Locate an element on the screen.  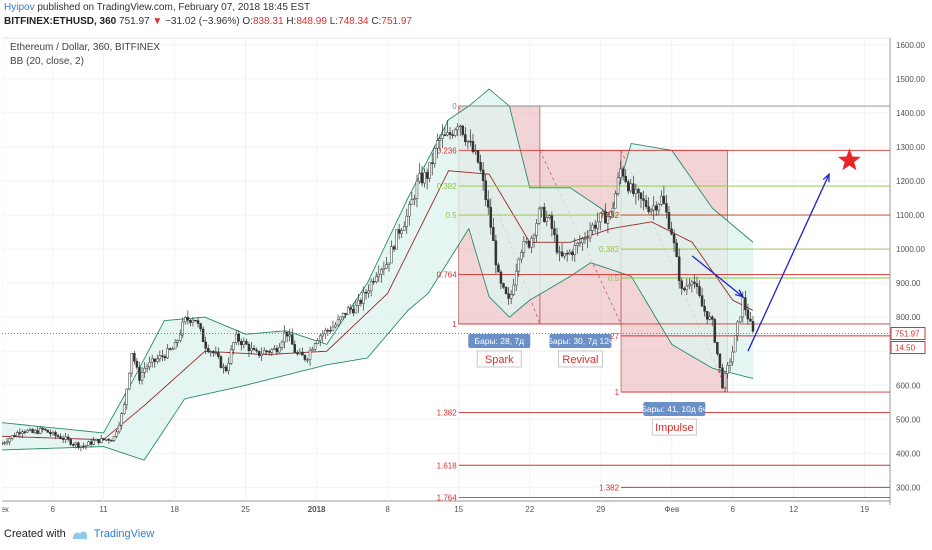
open-value: 838.31 is located at coordinates (268, 21).